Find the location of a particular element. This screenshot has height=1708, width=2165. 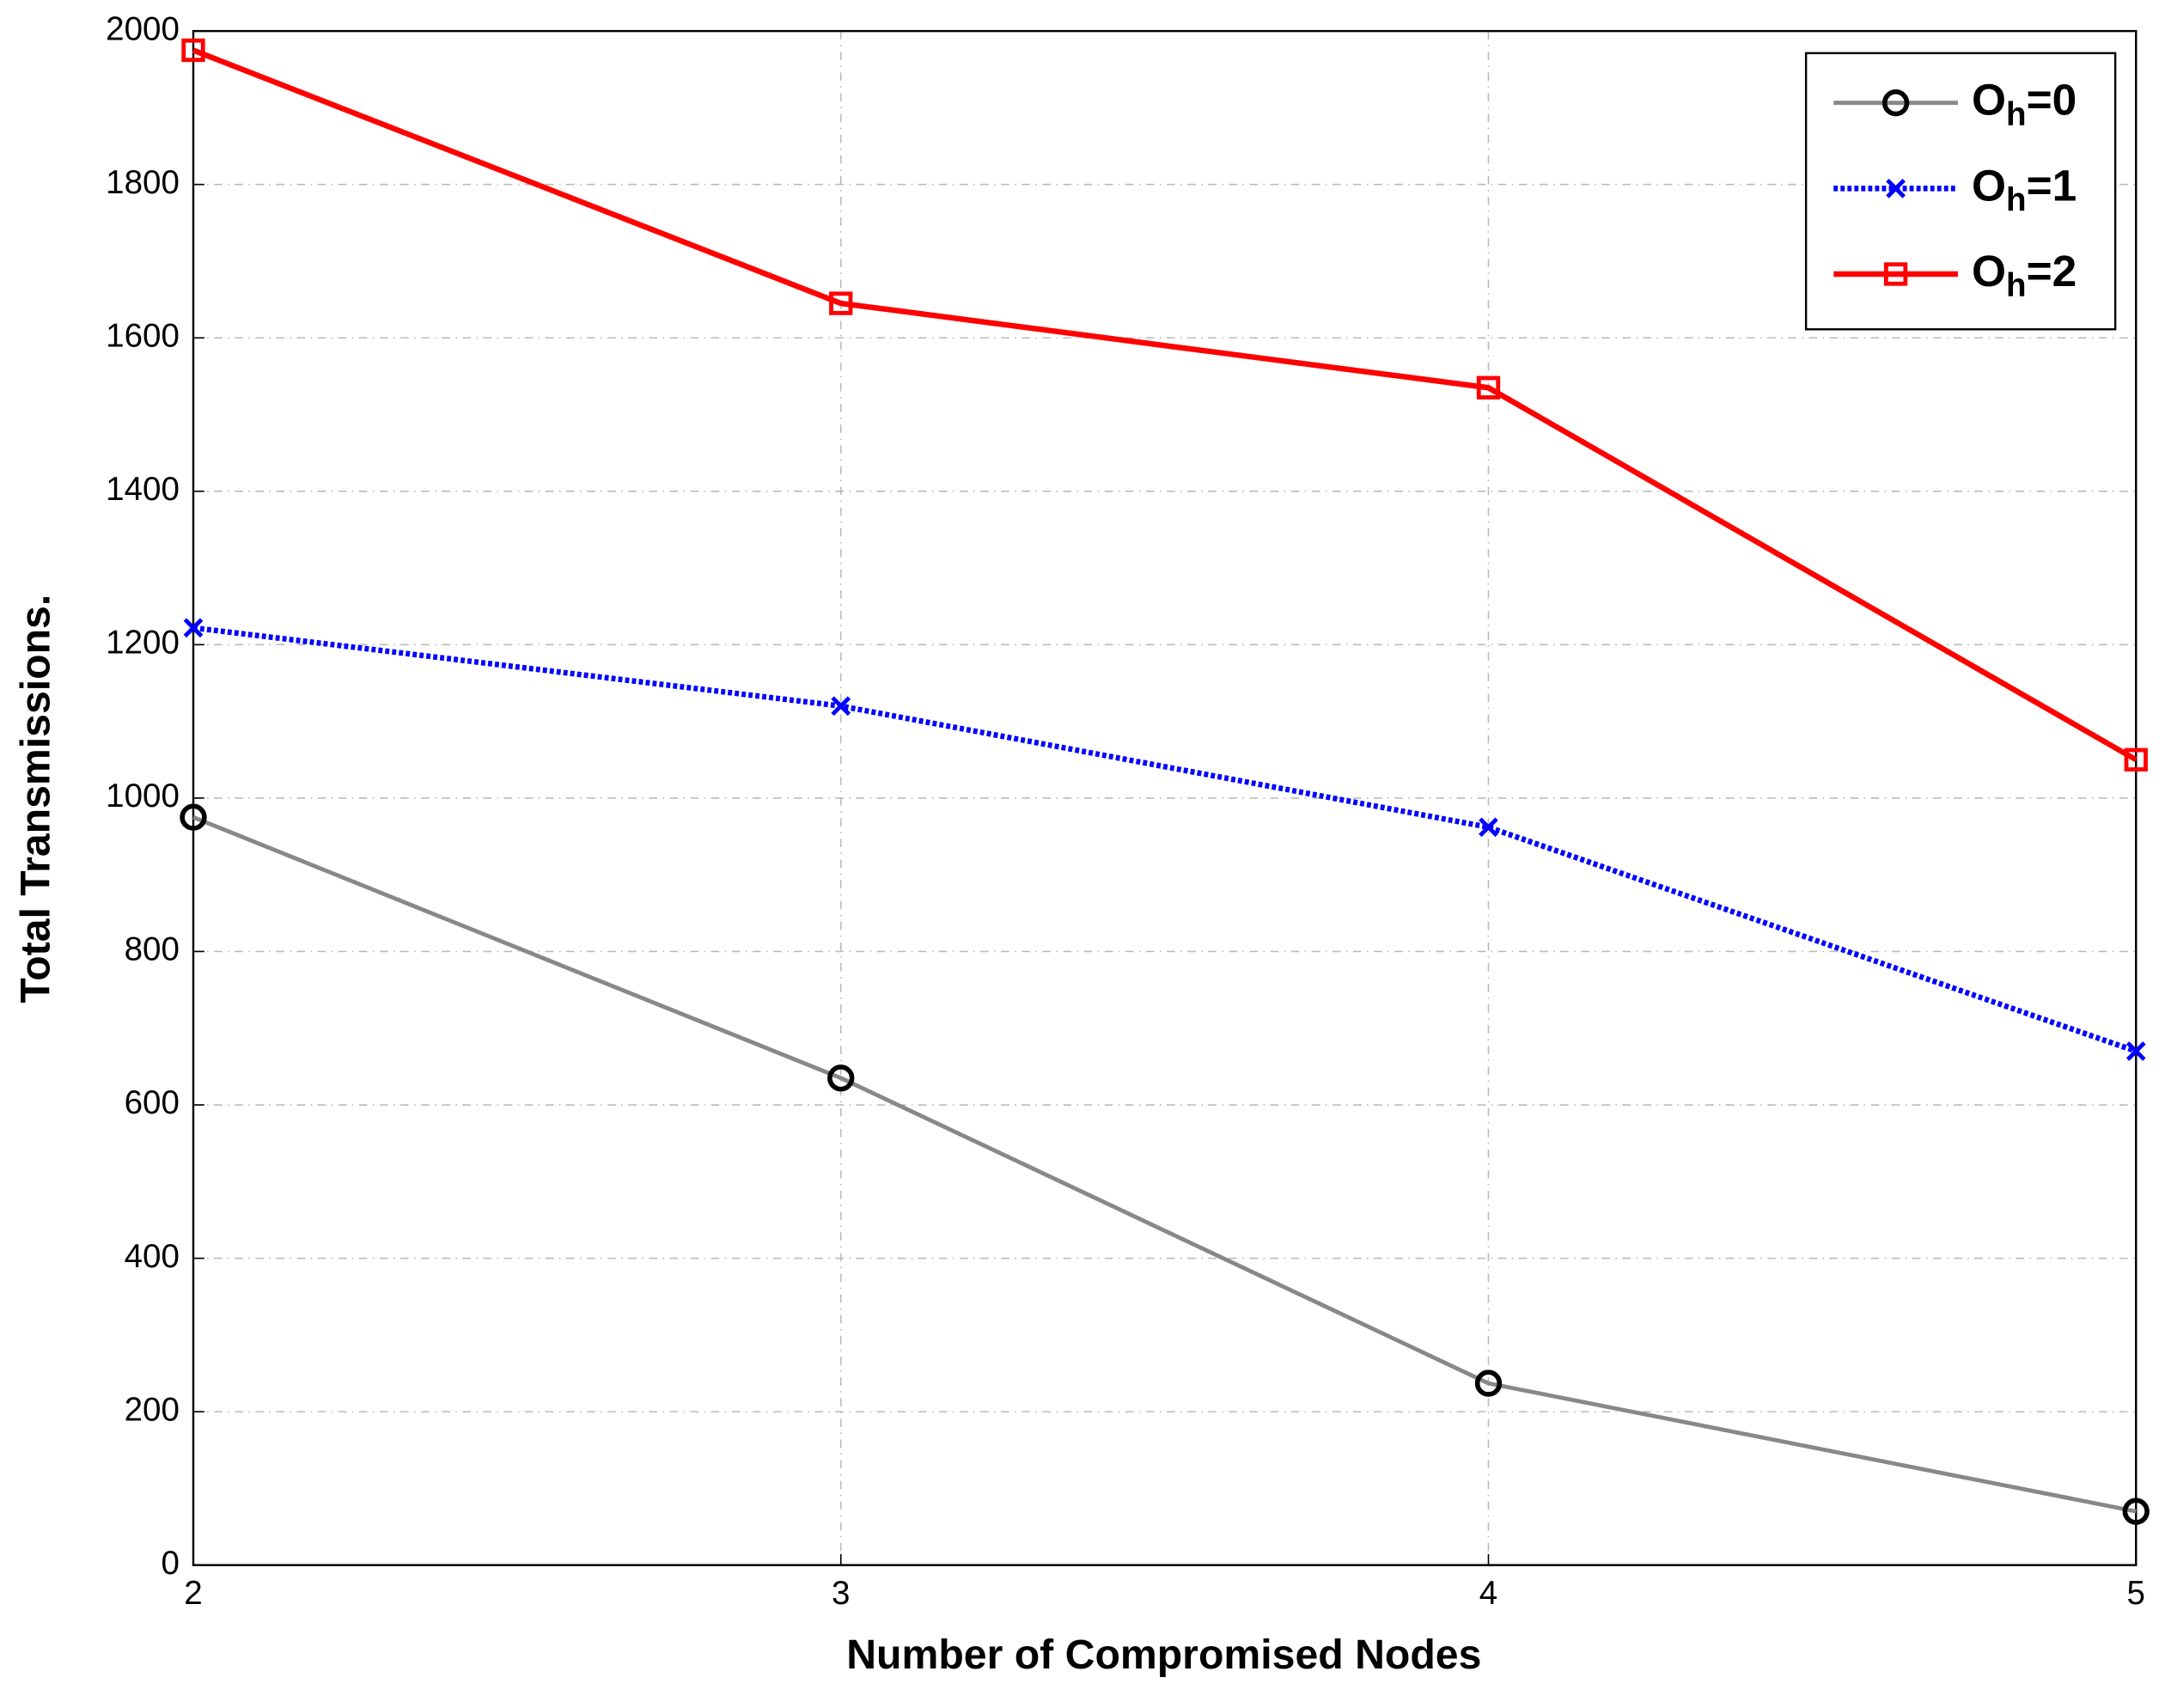

y-tick-label: 600 is located at coordinates (152, 1102).